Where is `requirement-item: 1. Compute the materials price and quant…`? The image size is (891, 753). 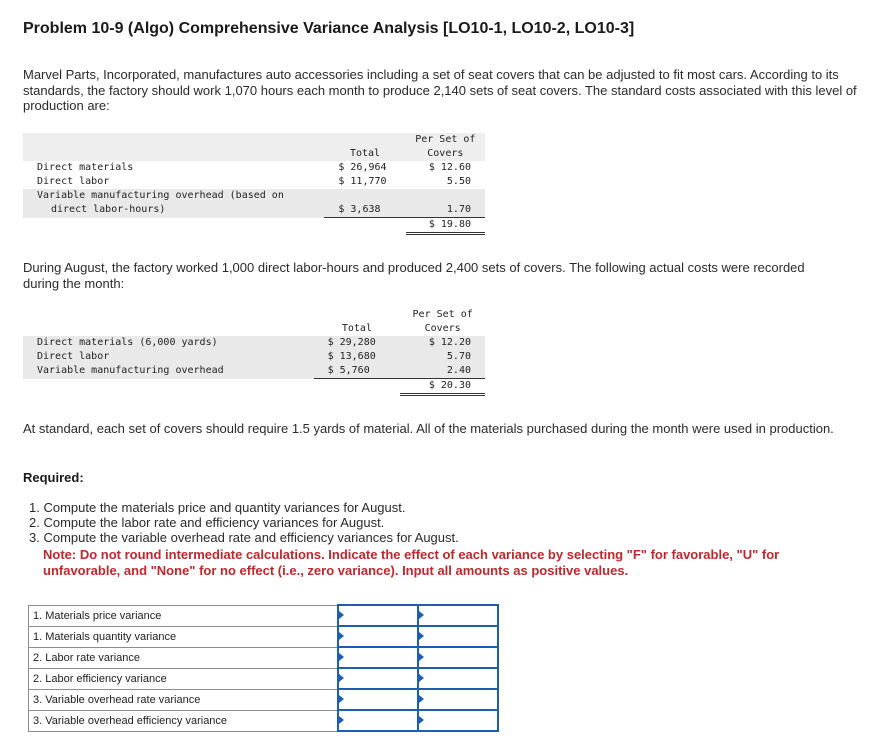 requirement-item: 1. Compute the materials price and quant… is located at coordinates (217, 507).